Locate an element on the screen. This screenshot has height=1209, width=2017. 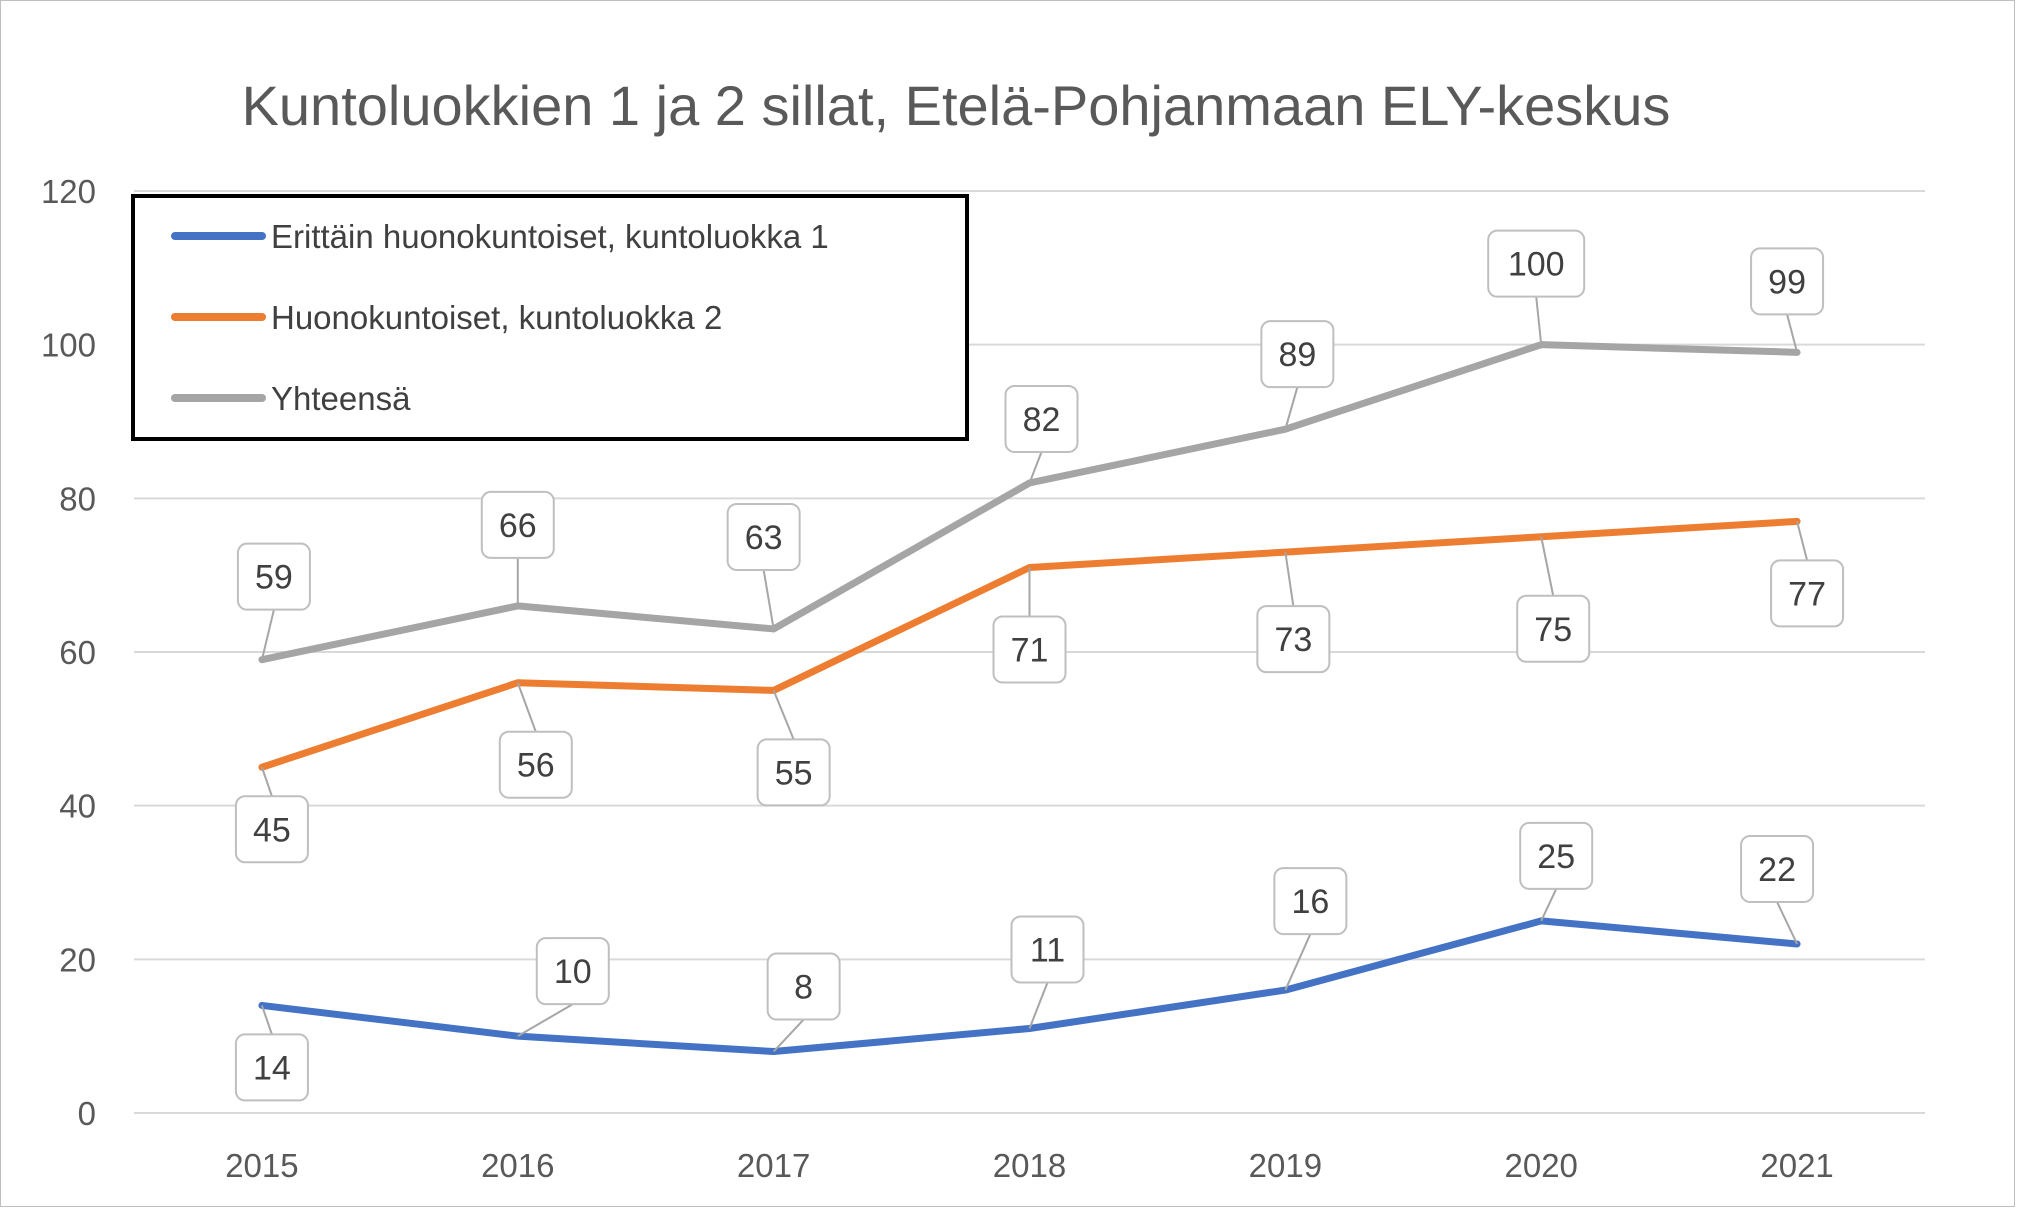
data-label: 99 is located at coordinates (1787, 300).